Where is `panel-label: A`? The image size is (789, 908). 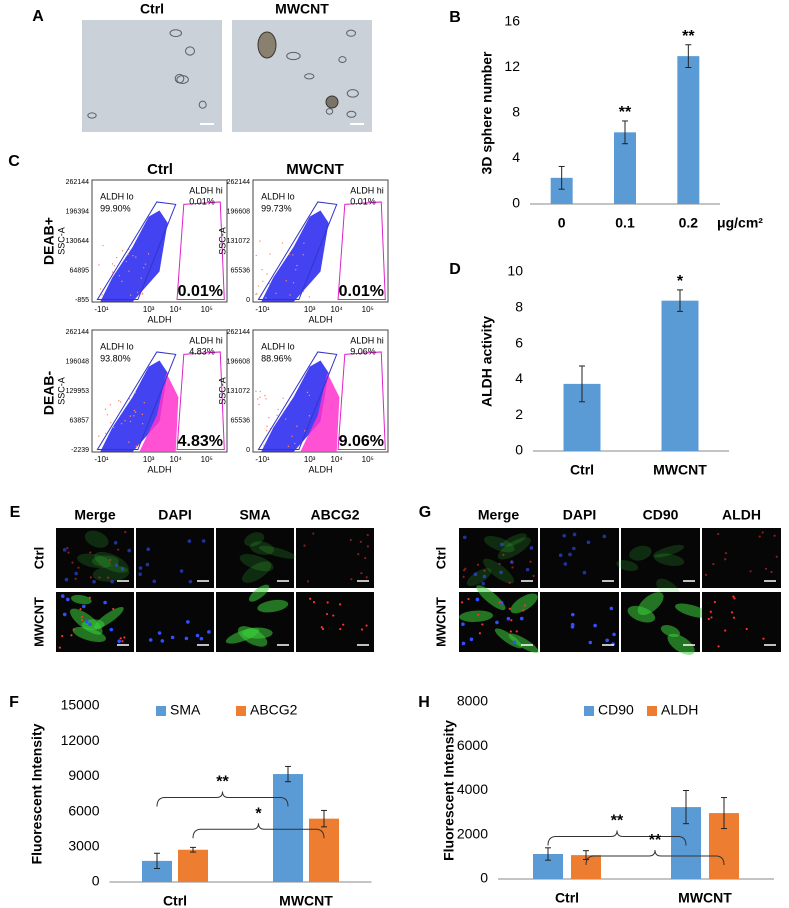 panel-label: A is located at coordinates (38, 16).